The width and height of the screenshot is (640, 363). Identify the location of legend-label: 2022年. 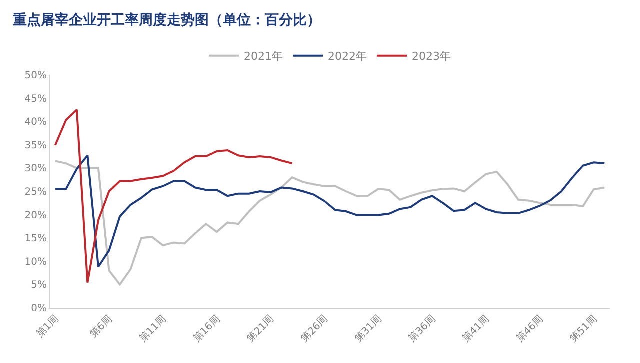
(347, 57).